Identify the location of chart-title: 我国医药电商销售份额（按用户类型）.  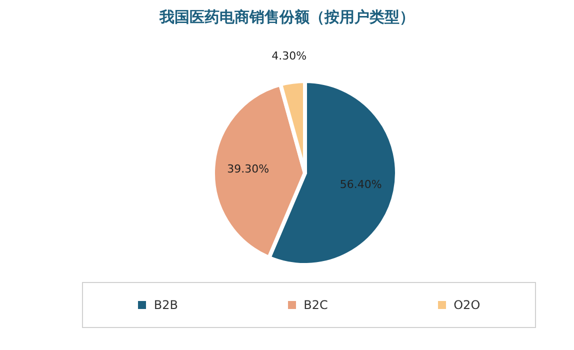
(287, 17).